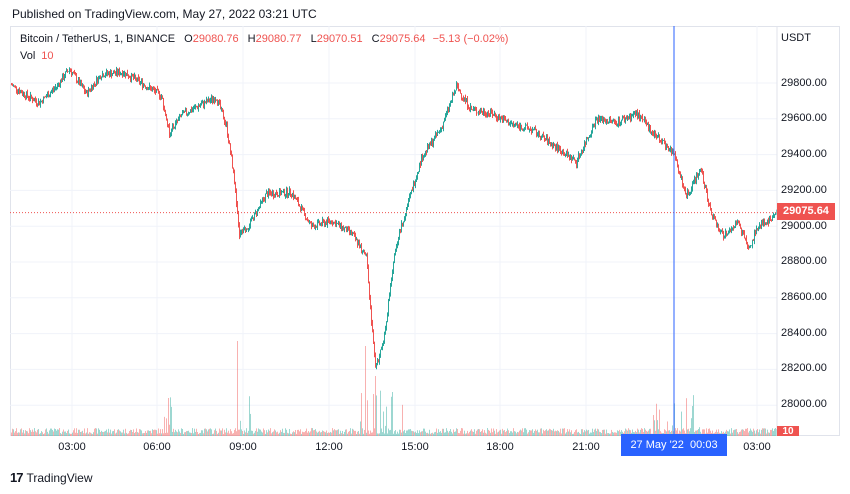 This screenshot has width=850, height=494. Describe the element at coordinates (796, 38) in the screenshot. I see `currency-label: USDT` at that location.